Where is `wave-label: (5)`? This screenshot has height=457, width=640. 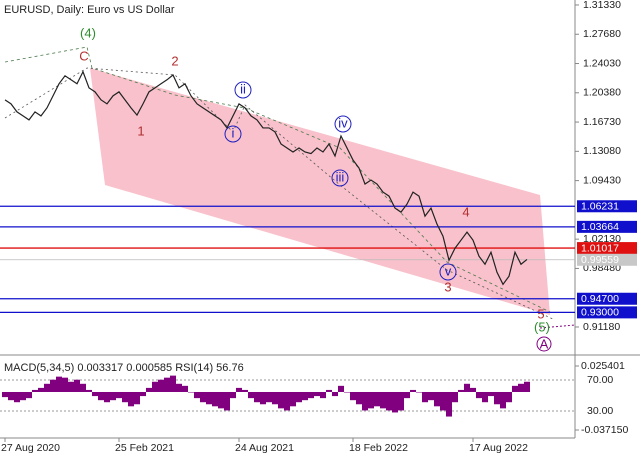 wave-label: (5) is located at coordinates (542, 326).